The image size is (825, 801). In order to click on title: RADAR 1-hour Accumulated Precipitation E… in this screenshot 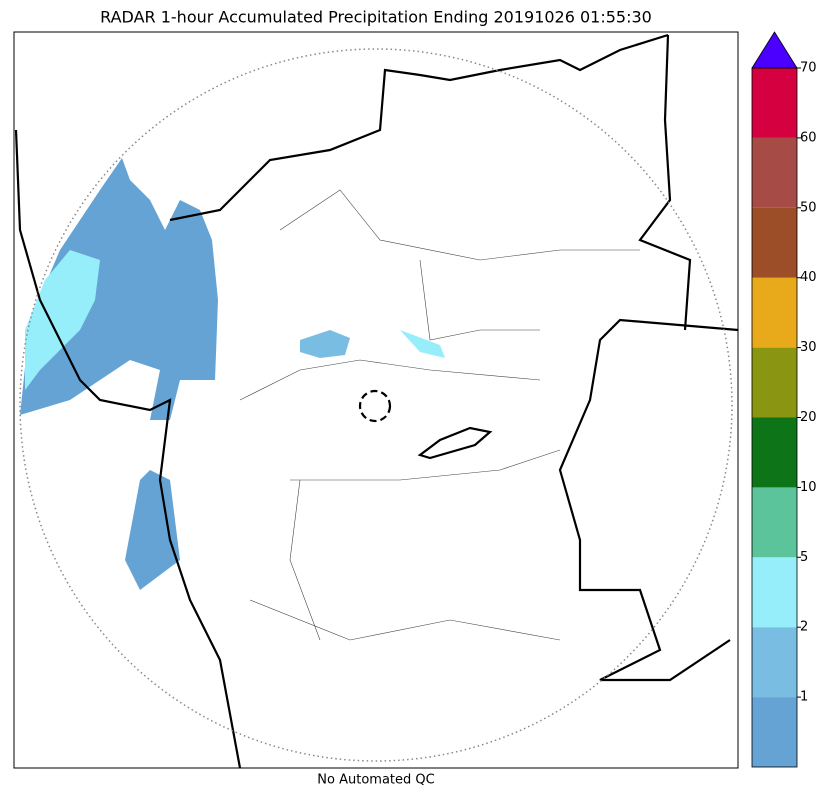, I will do `click(376, 17)`.